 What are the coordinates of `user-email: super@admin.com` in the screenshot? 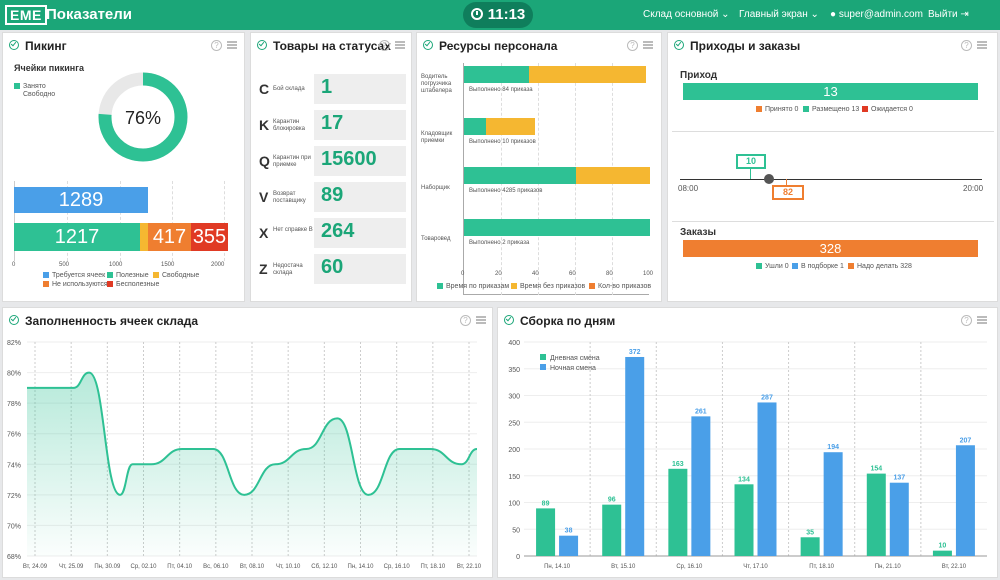 It's located at (880, 14).